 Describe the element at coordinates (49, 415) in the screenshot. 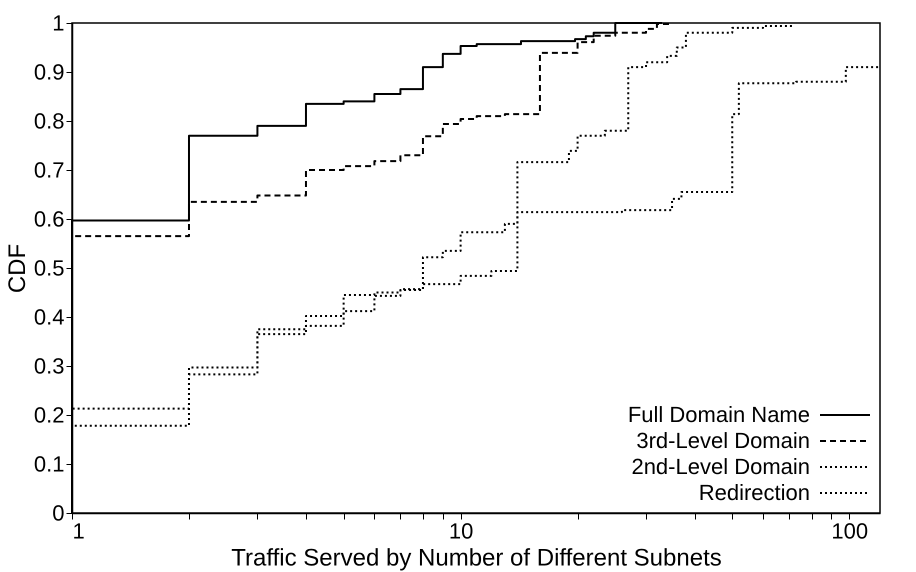

I see `y-tick-label: 0.2` at that location.